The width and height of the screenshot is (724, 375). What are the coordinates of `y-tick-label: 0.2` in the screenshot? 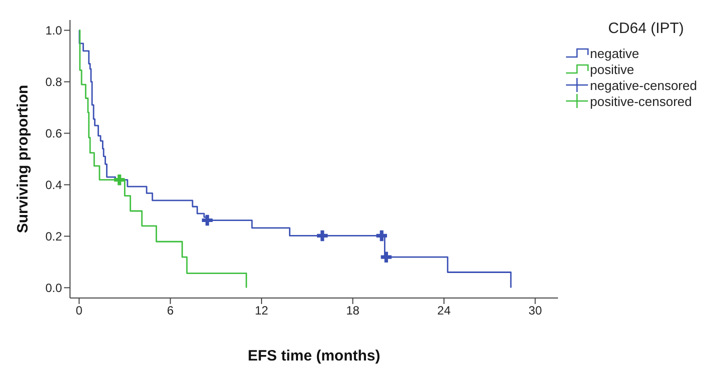 It's located at (53, 236).